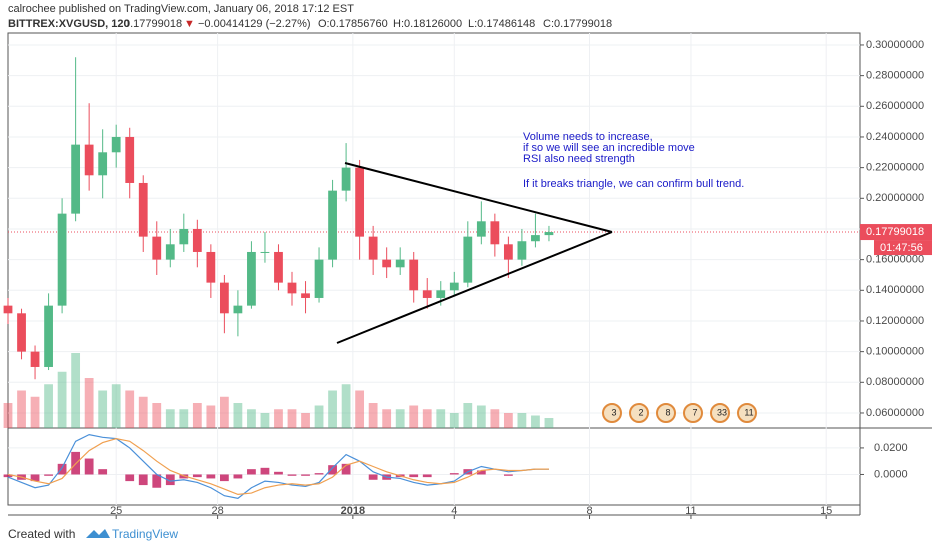 The image size is (932, 550). Describe the element at coordinates (145, 534) in the screenshot. I see `footer-brand: TradingView` at that location.